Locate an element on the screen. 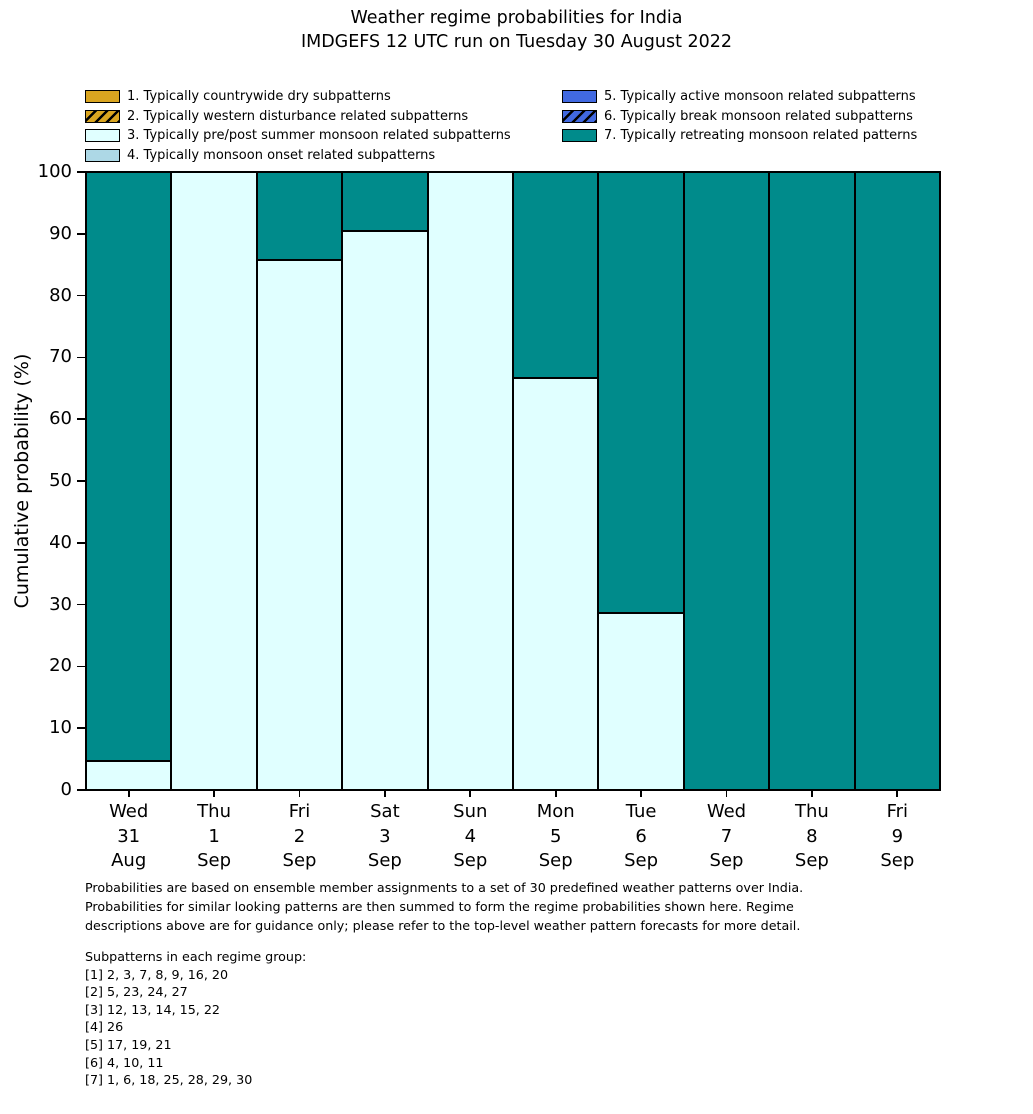  legend-item: 1. Typically countrywide dry subpatterns is located at coordinates (298, 97).